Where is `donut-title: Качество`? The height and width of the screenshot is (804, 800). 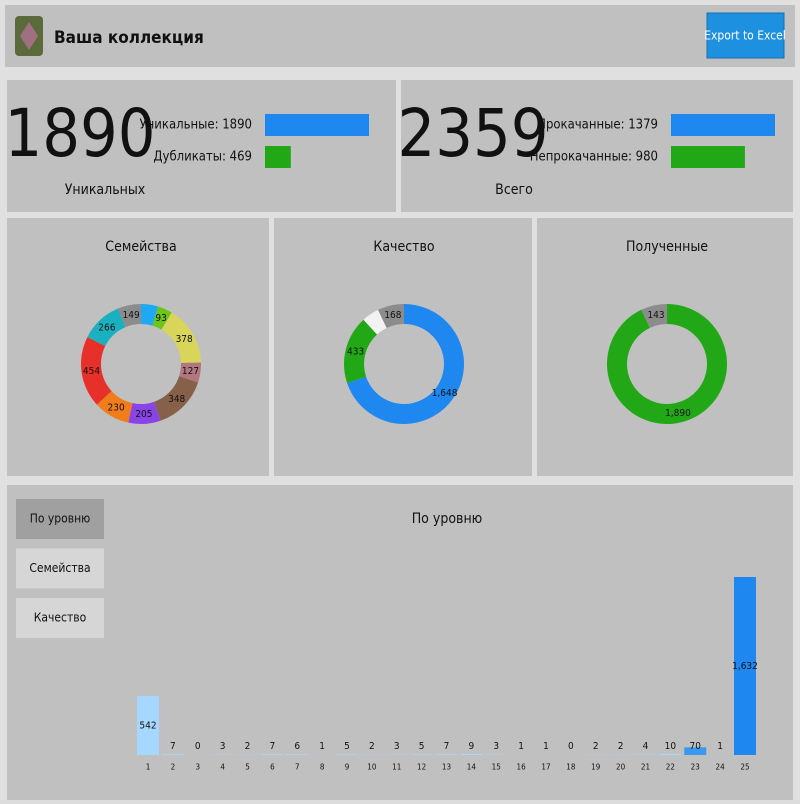 donut-title: Качество is located at coordinates (404, 247).